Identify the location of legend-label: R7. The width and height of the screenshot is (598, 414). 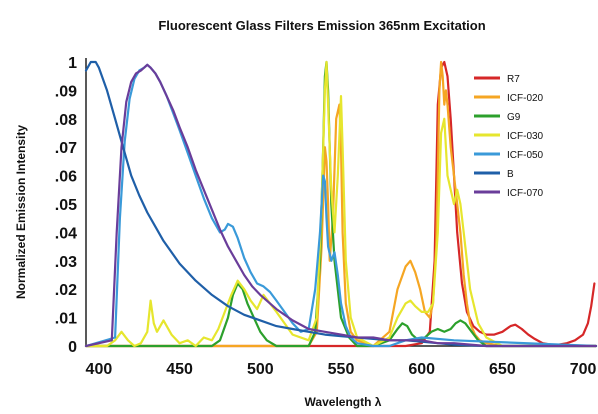
(513, 79).